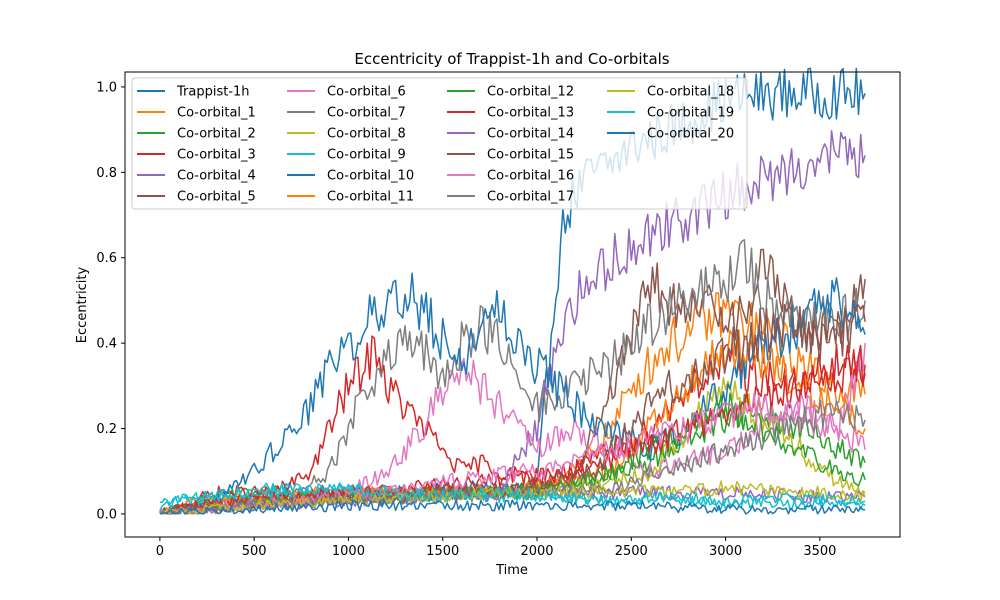 The height and width of the screenshot is (600, 1000). Describe the element at coordinates (690, 134) in the screenshot. I see `legend-label: Co-orbital_20` at that location.